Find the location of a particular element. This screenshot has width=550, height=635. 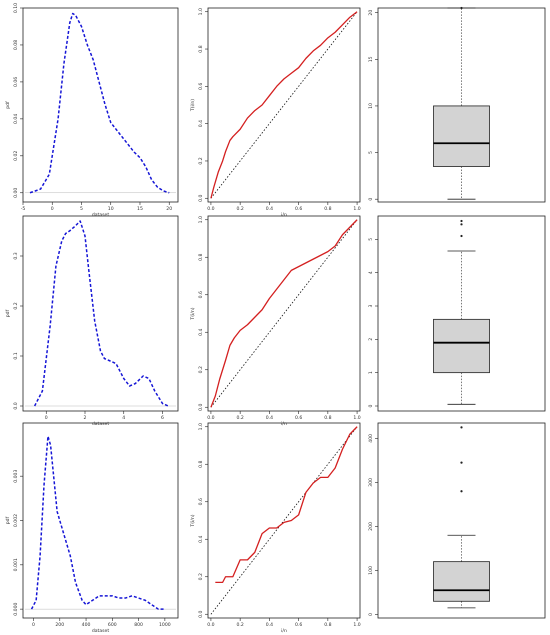

x-tick-label: 10 is located at coordinates (111, 209).